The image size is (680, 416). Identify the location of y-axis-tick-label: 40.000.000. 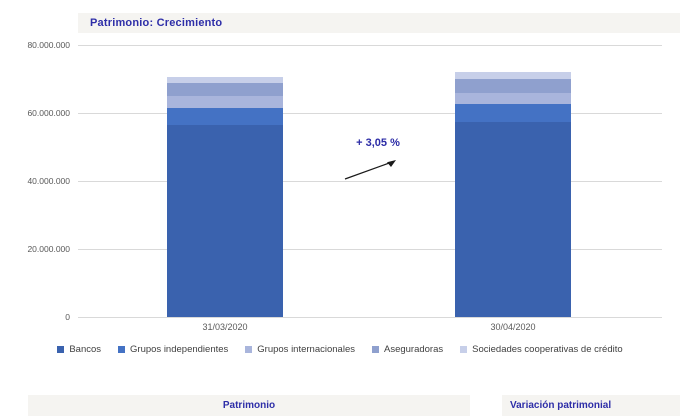
(48, 181).